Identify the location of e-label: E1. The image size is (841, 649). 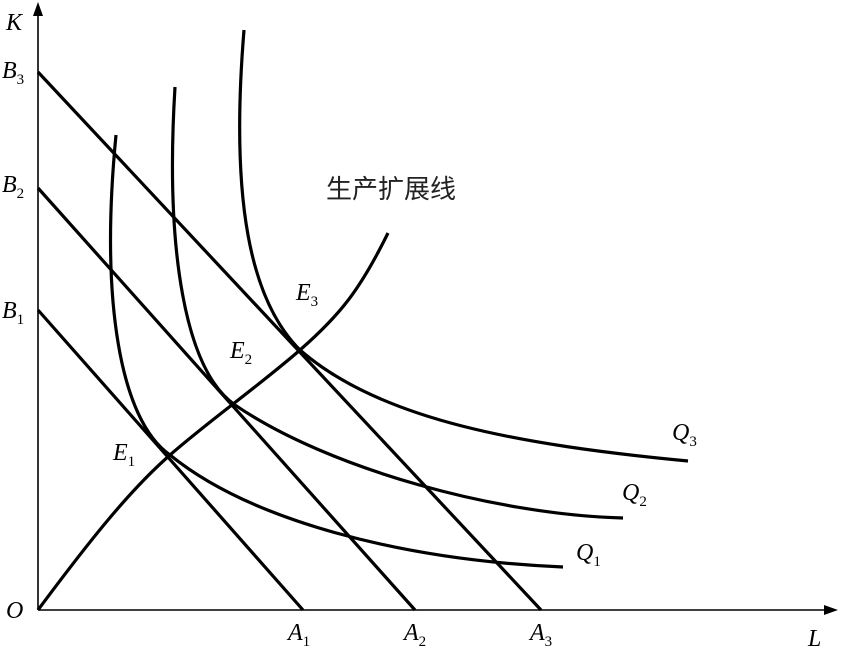
(123, 455).